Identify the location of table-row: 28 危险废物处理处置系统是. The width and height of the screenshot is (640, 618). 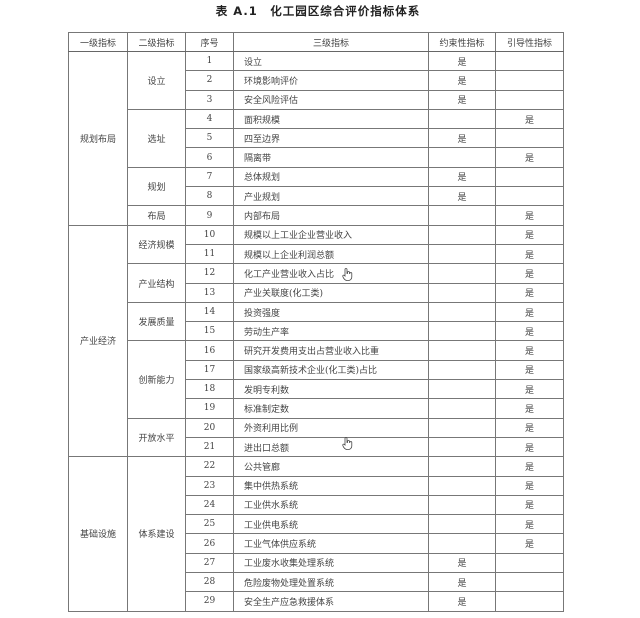
(316, 582).